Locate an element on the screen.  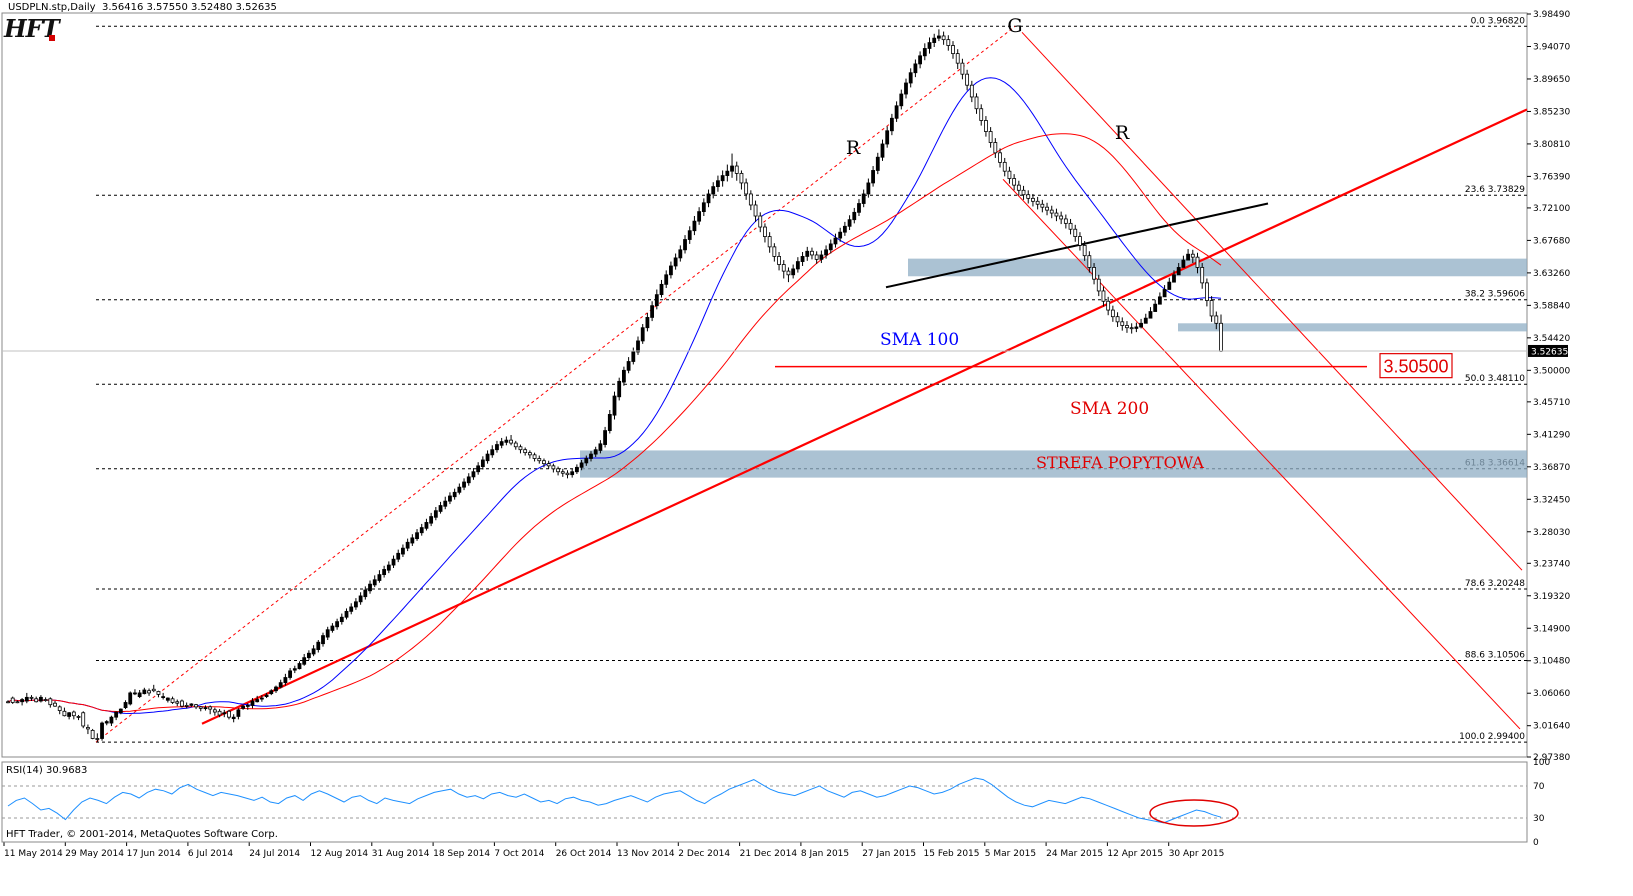
time-tick-label: 31 Aug 2014 is located at coordinates (401, 854).